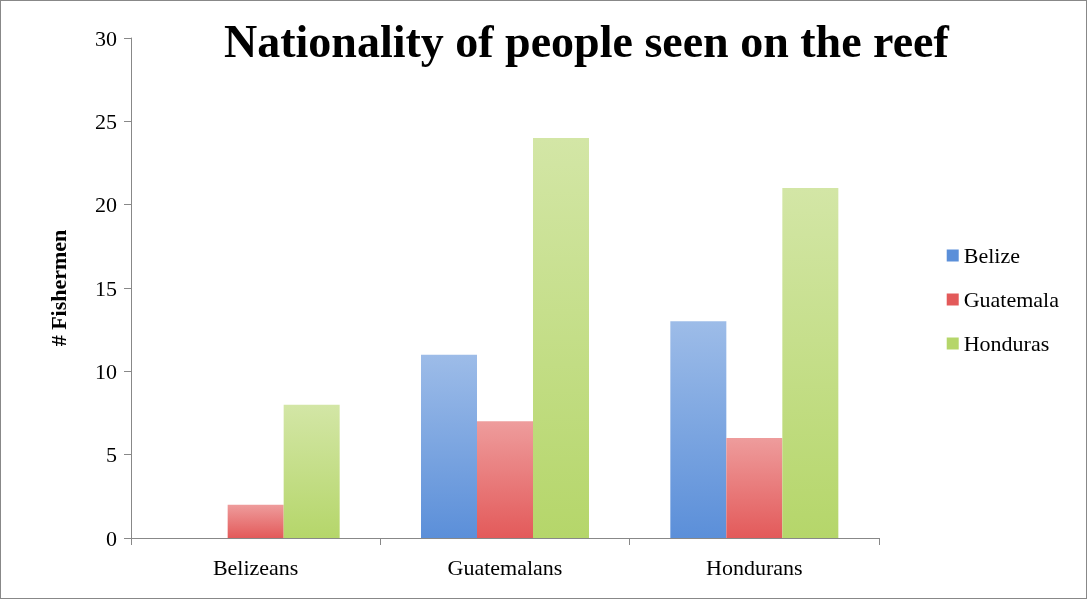  What do you see at coordinates (1011, 299) in the screenshot?
I see `legend-label: Guatemala` at bounding box center [1011, 299].